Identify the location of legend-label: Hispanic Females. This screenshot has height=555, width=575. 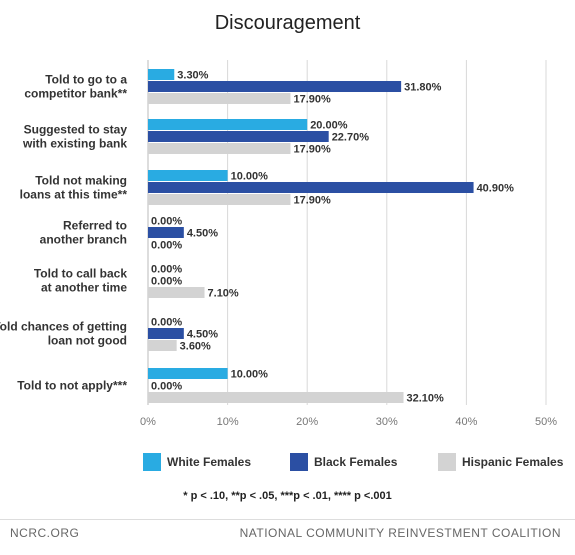
(513, 462).